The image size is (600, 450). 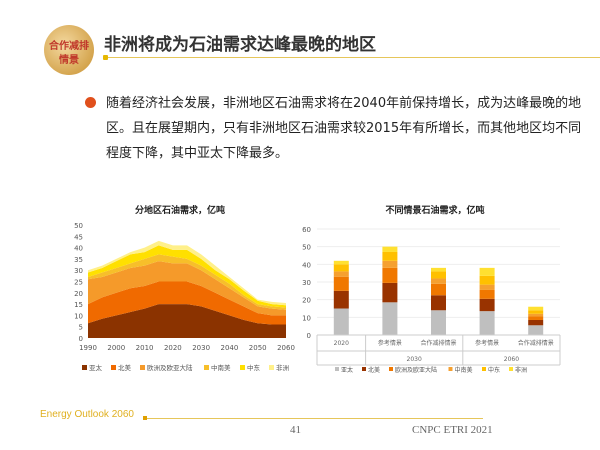 I want to click on y-tick-label: 5, so click(x=81, y=328).